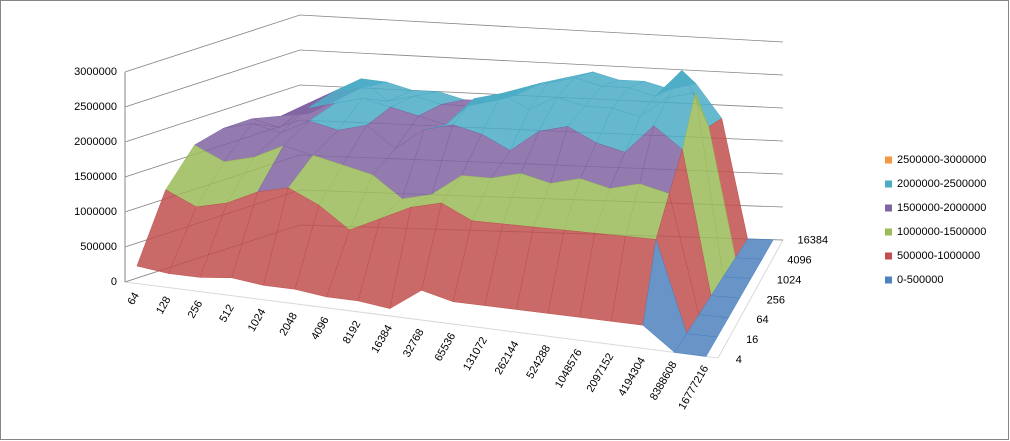 This screenshot has height=441, width=1010. I want to click on depth-tick-label: 16384, so click(812, 240).